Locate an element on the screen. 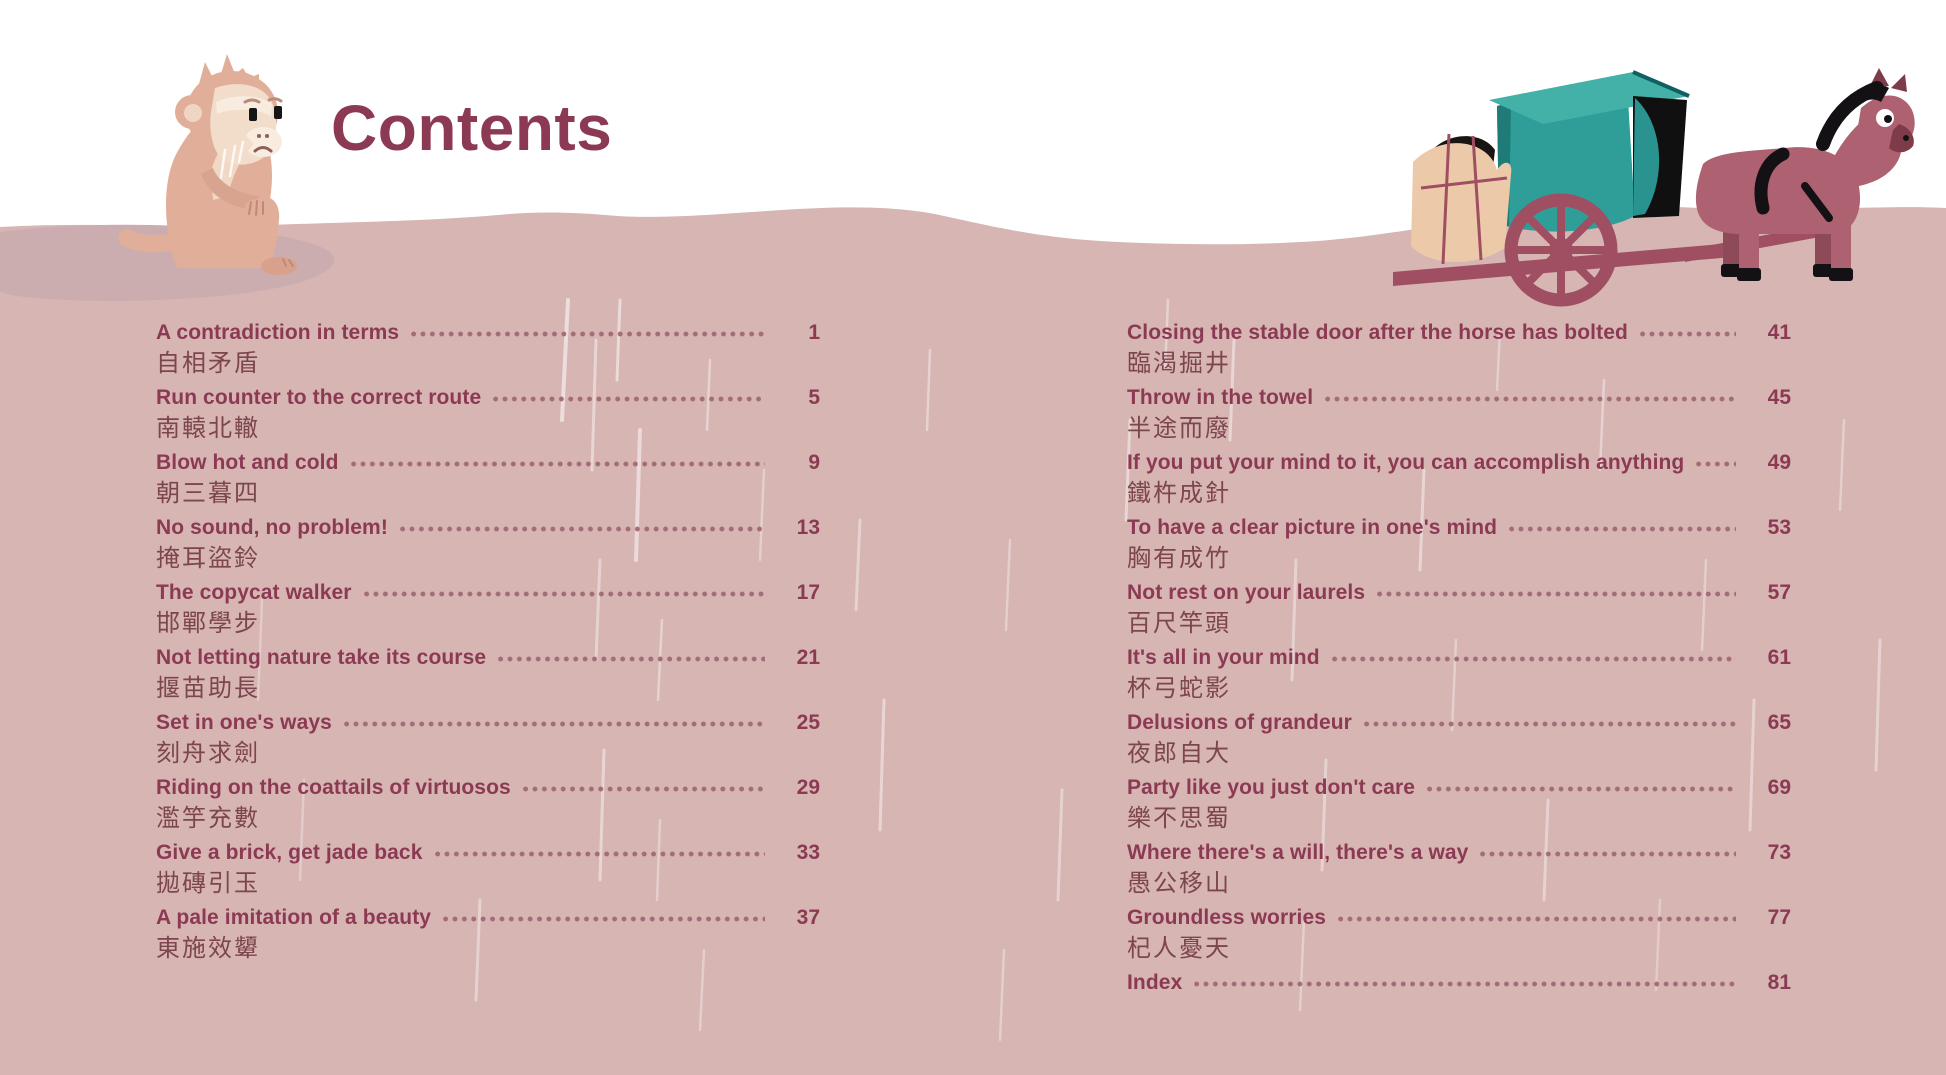 The width and height of the screenshot is (1946, 1075). page-title: Contents is located at coordinates (472, 128).